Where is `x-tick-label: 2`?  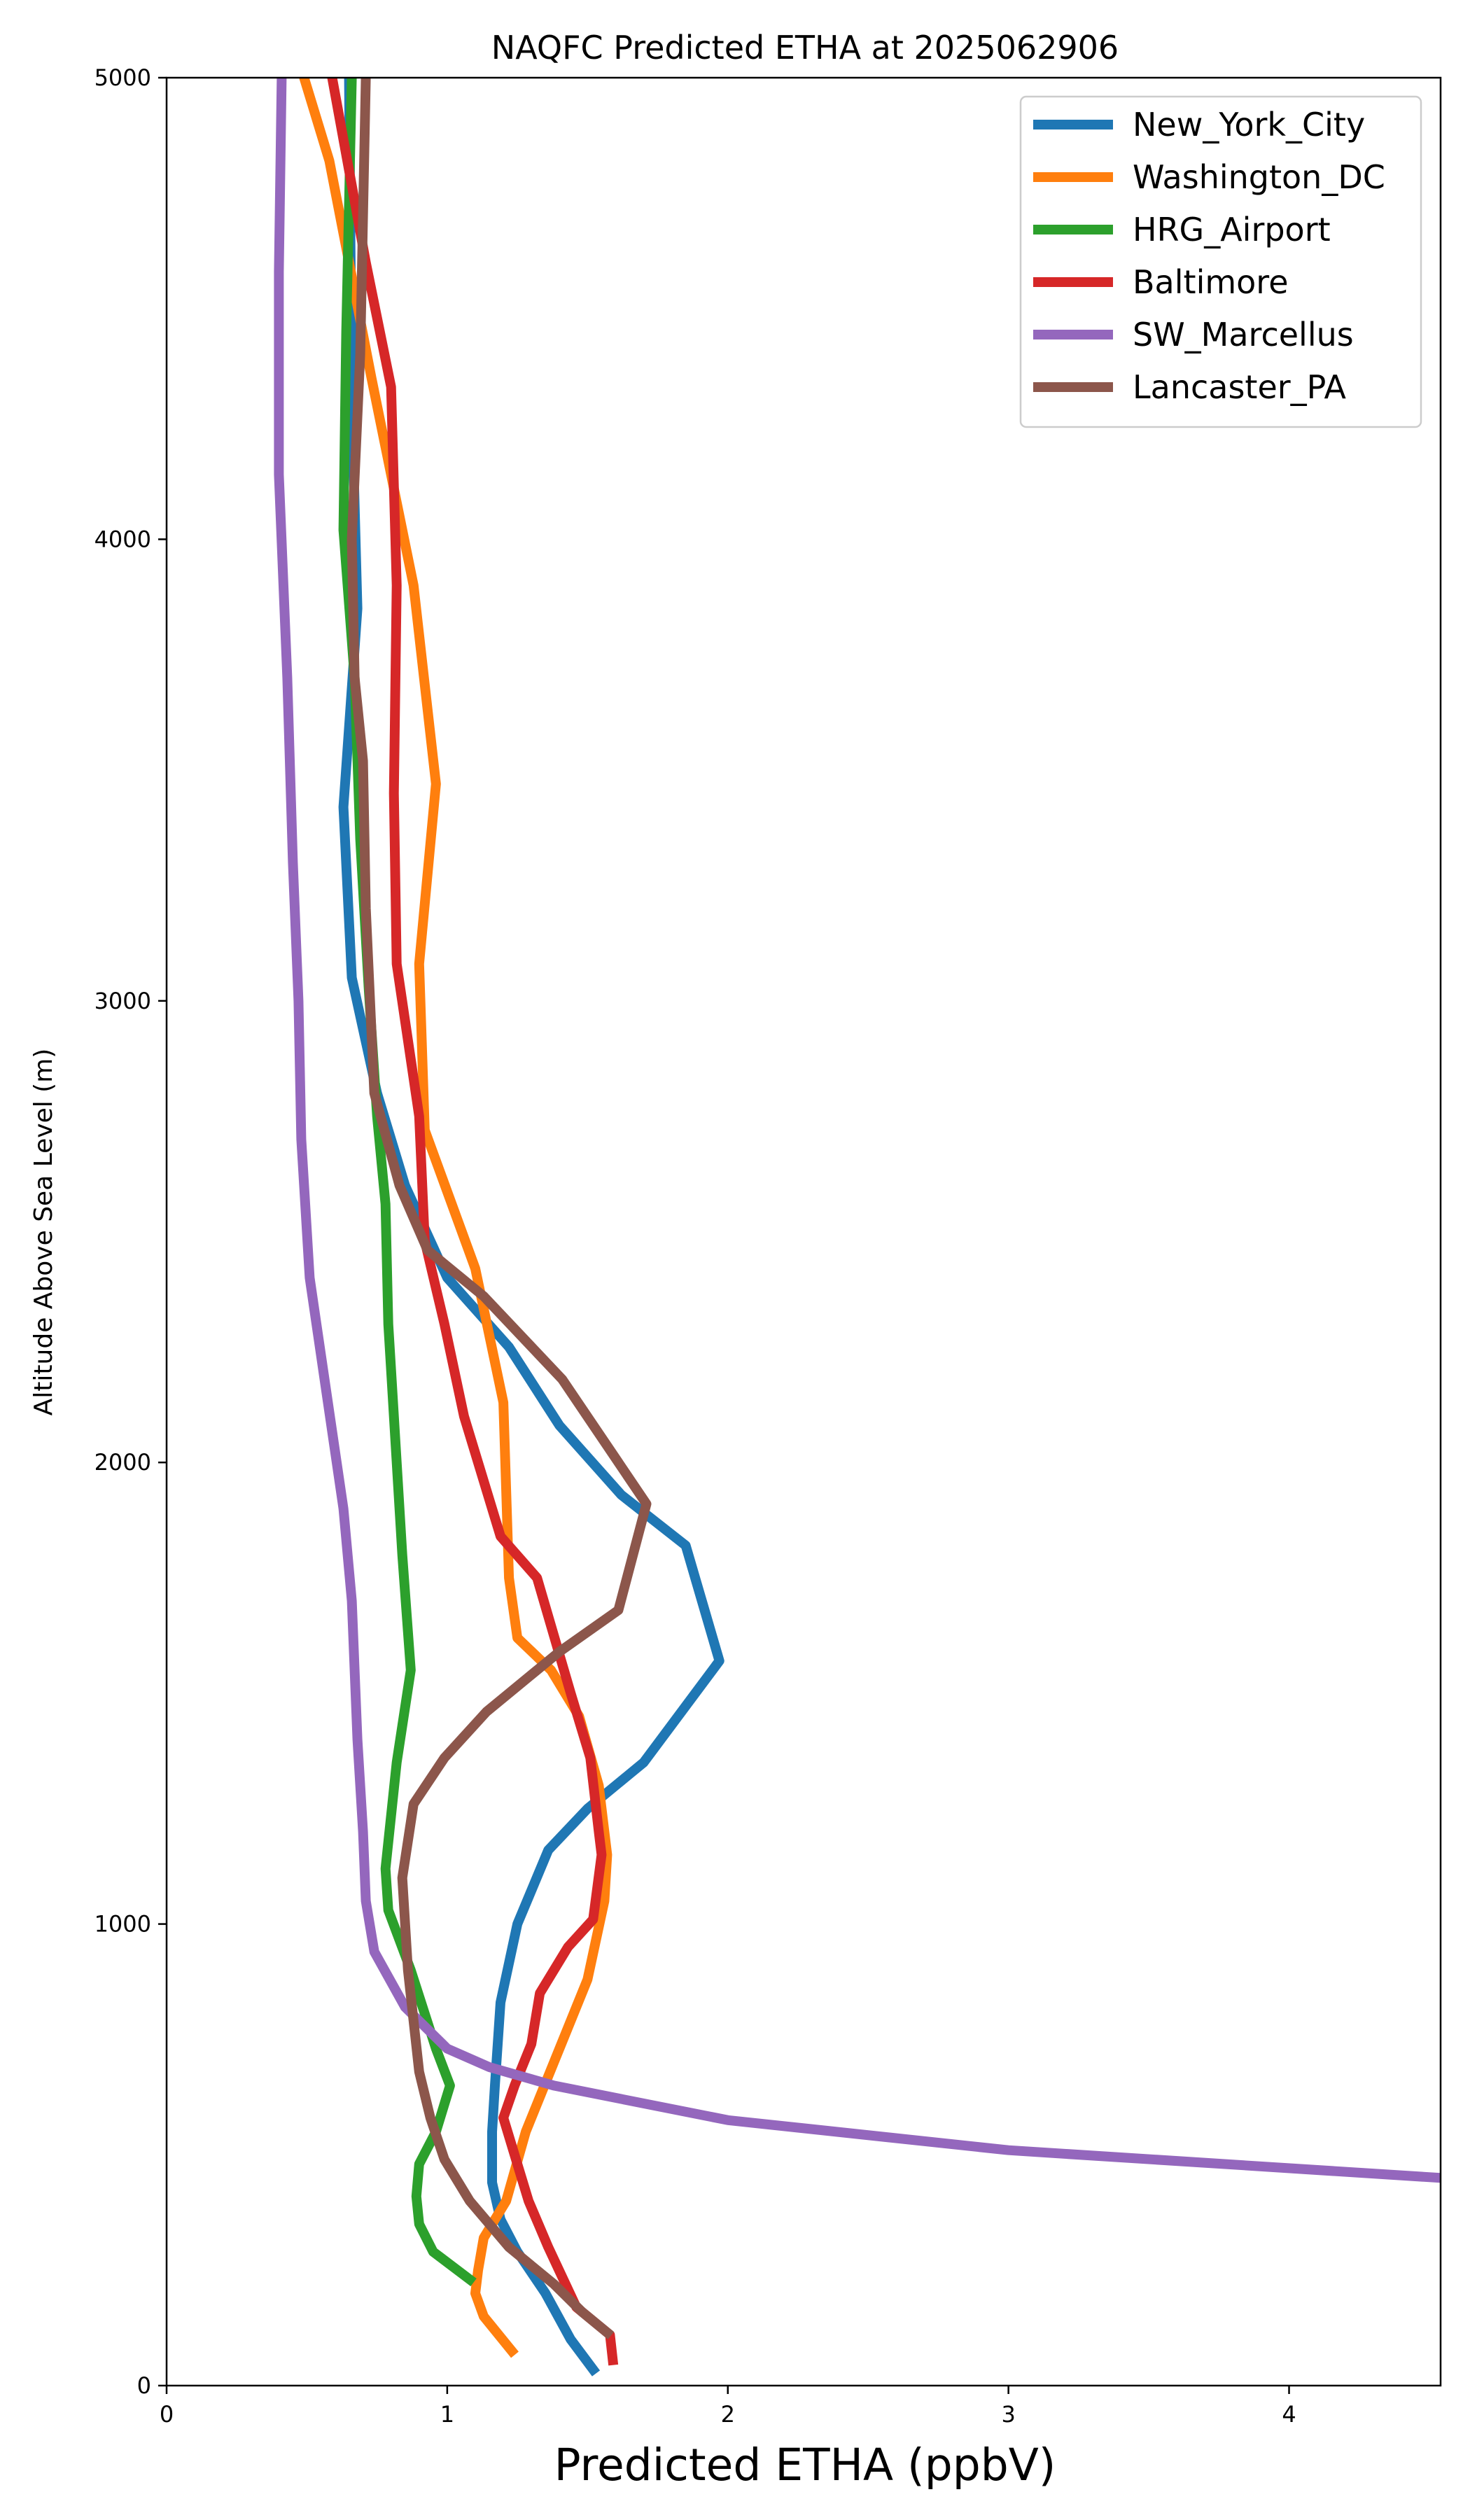 x-tick-label: 2 is located at coordinates (728, 2414).